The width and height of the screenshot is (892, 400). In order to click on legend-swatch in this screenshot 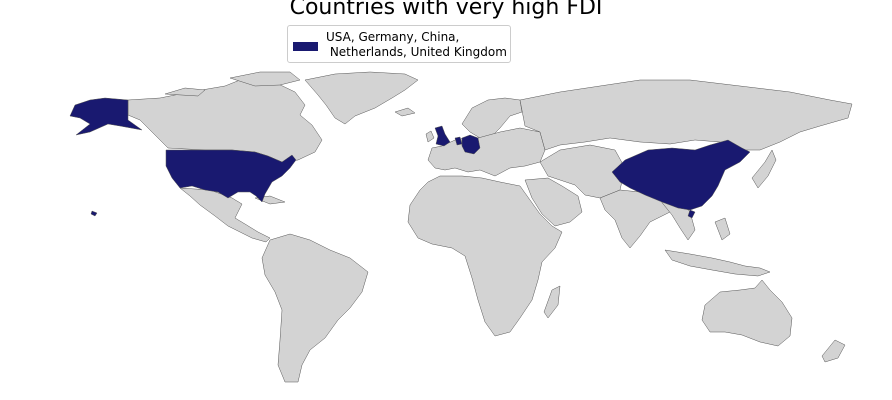, I will do `click(305, 46)`.